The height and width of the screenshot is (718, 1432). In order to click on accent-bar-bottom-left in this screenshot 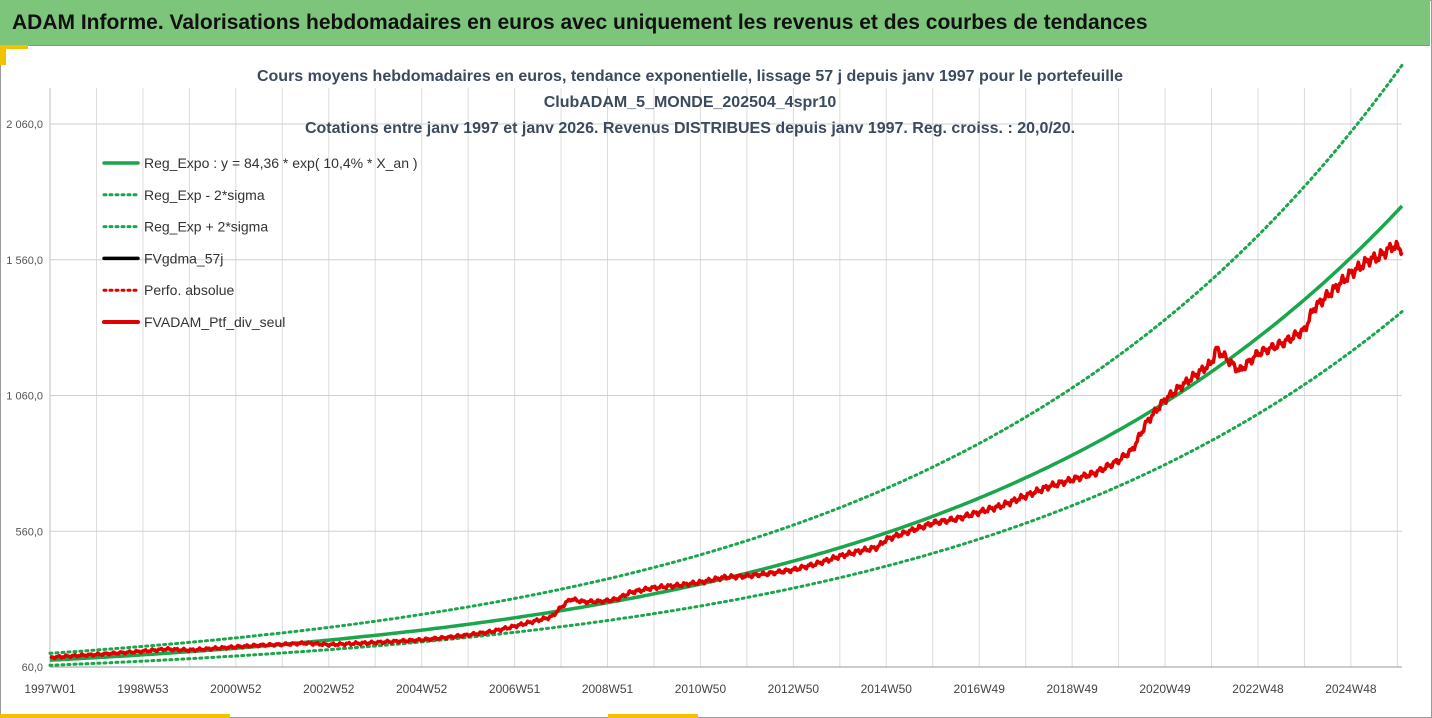, I will do `click(115, 716)`.